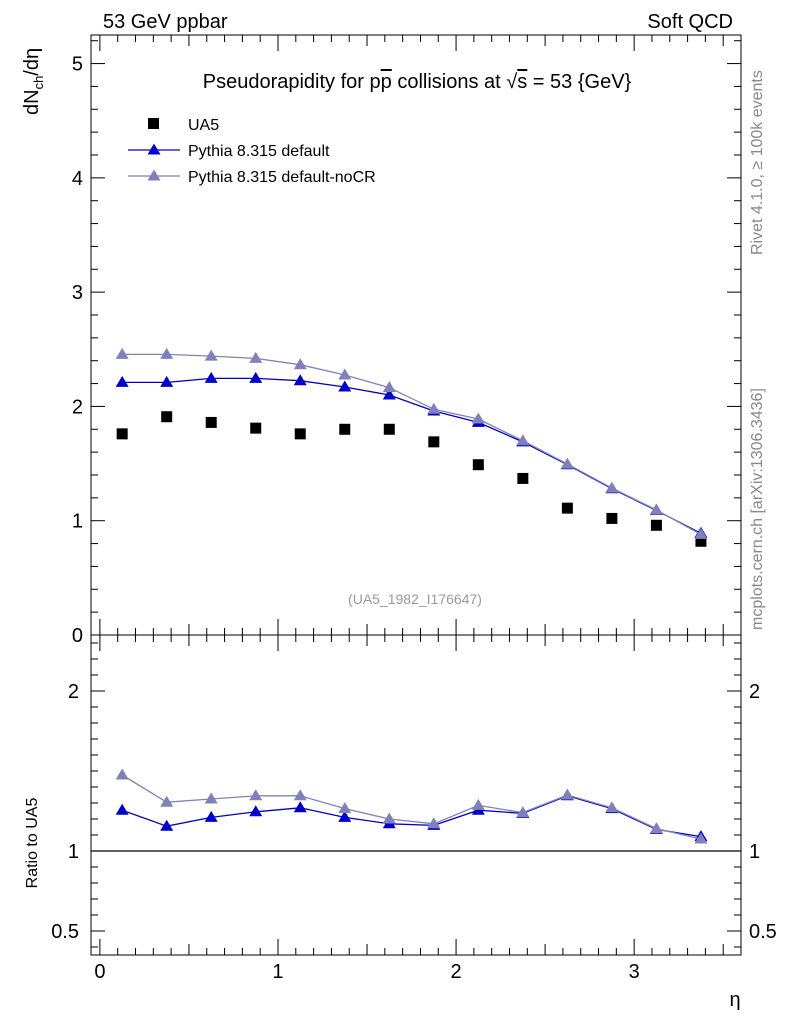  Describe the element at coordinates (77, 65) in the screenshot. I see `y-tick-label: 5` at that location.